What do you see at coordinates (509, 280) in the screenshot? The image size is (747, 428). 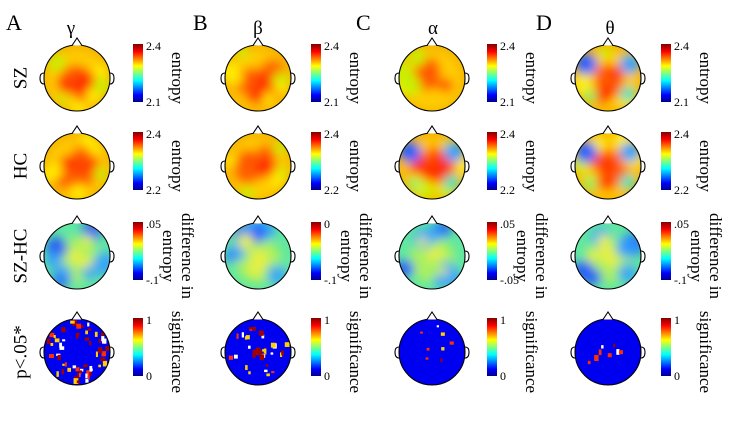 I see `colorbar-min-label: -.05` at bounding box center [509, 280].